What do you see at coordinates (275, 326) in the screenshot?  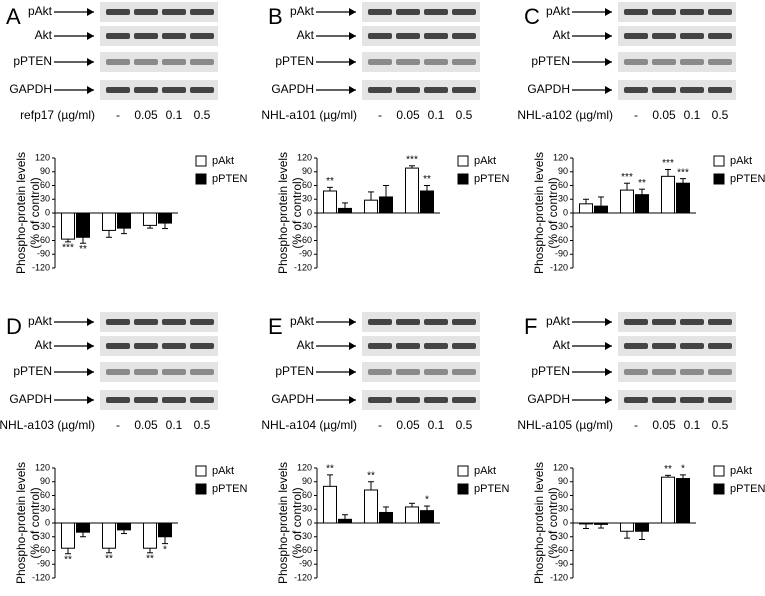 I see `panel-label: E` at bounding box center [275, 326].